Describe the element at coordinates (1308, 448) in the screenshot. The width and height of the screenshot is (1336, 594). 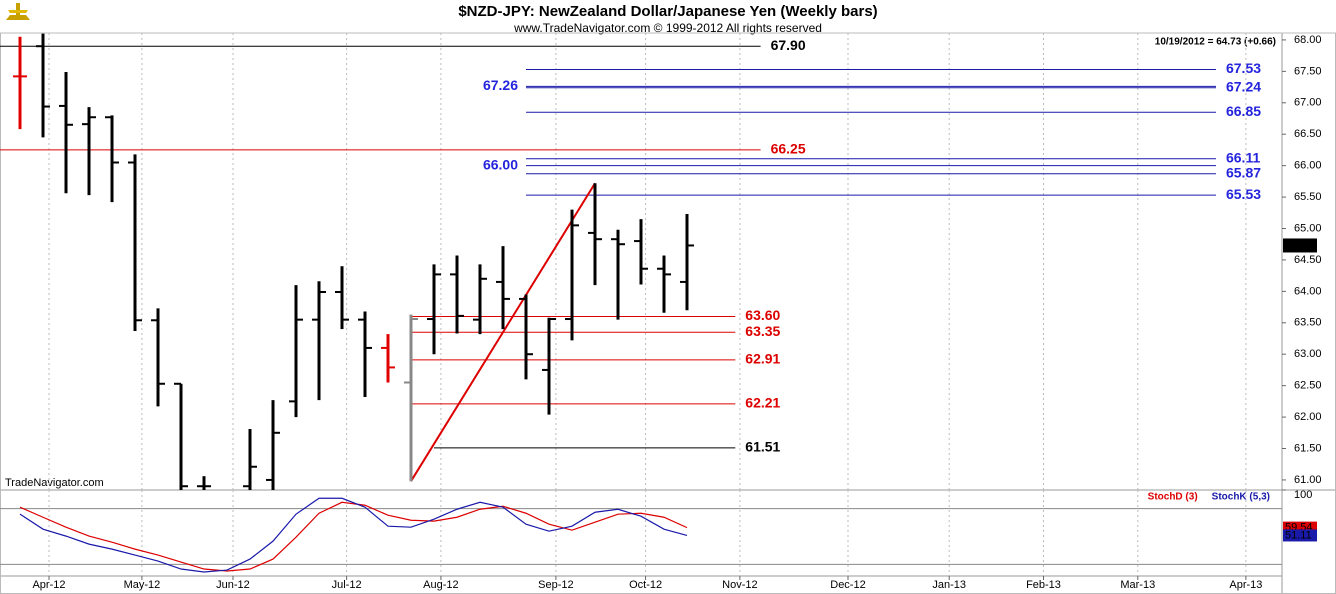
I see `y-tick-label: 61.50` at that location.